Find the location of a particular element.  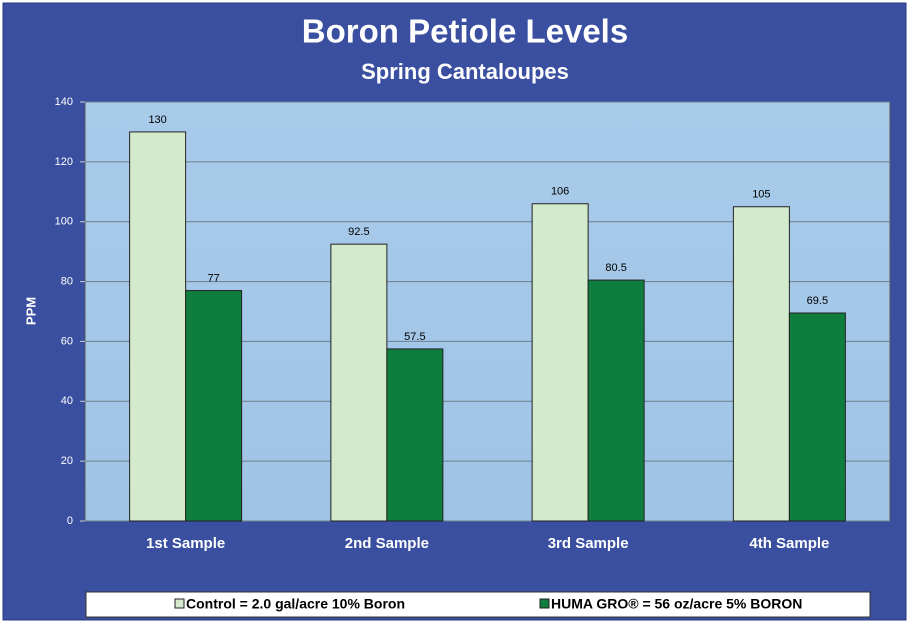

chart-title: Boron Petiole Levels is located at coordinates (465, 31).